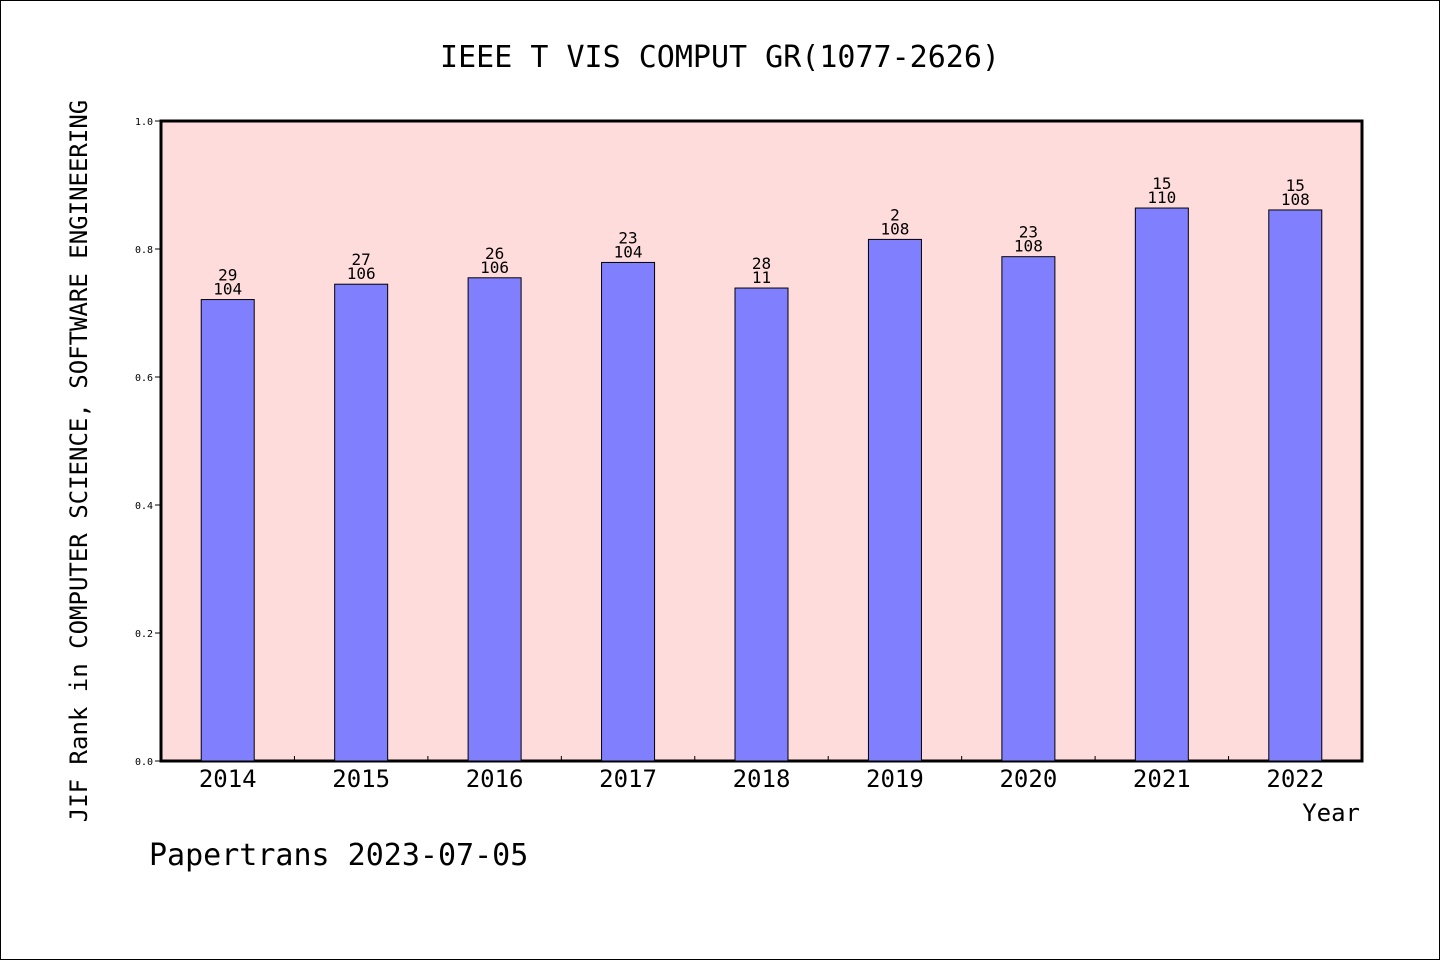 Image resolution: width=1440 pixels, height=960 pixels. Describe the element at coordinates (338, 855) in the screenshot. I see `footer-credit: Papertrans 2023-07-05` at that location.